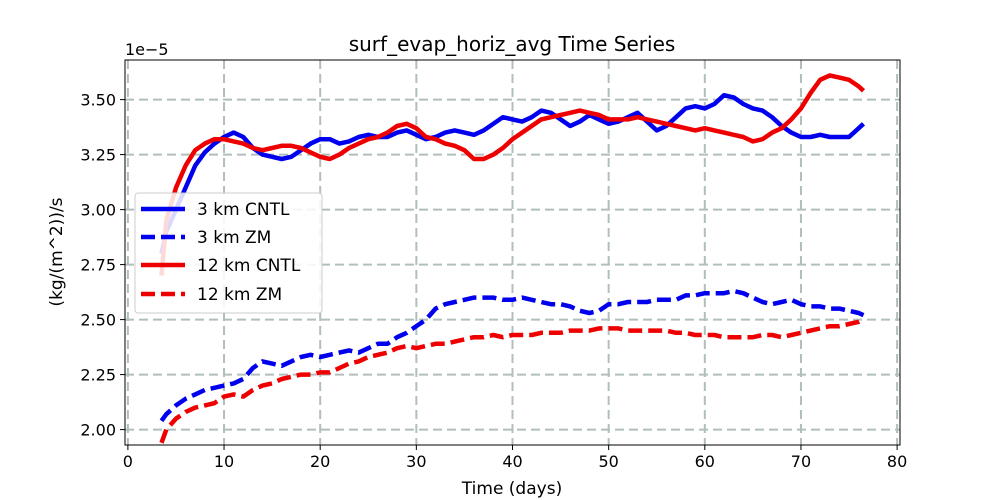 The height and width of the screenshot is (500, 1000). Describe the element at coordinates (98, 265) in the screenshot. I see `y-tick-label: 2.75` at that location.